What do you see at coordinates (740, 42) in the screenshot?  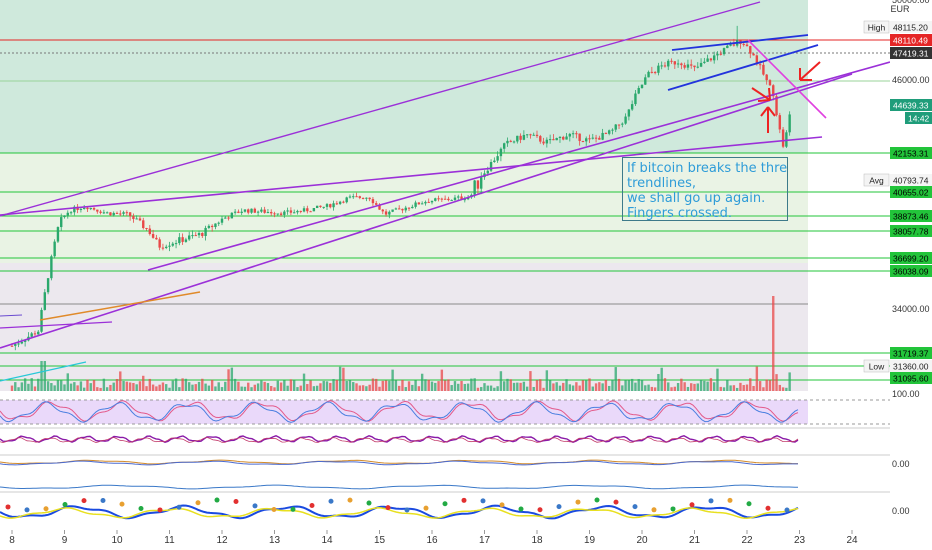 I see `wedge-top` at bounding box center [740, 42].